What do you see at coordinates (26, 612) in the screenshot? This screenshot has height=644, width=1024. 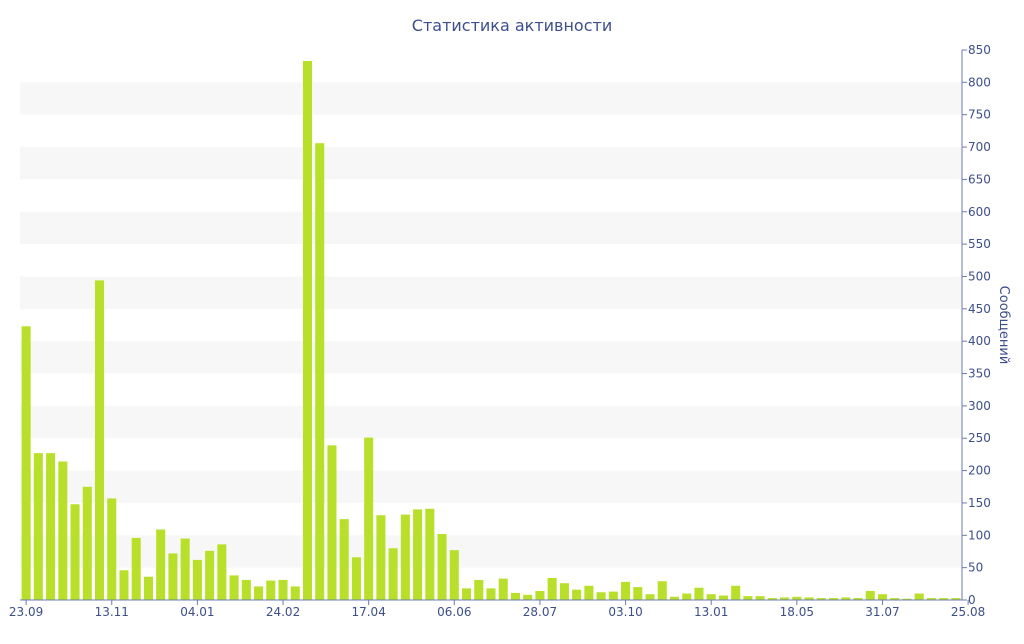 I see `x-tick-label: 23.09` at bounding box center [26, 612].